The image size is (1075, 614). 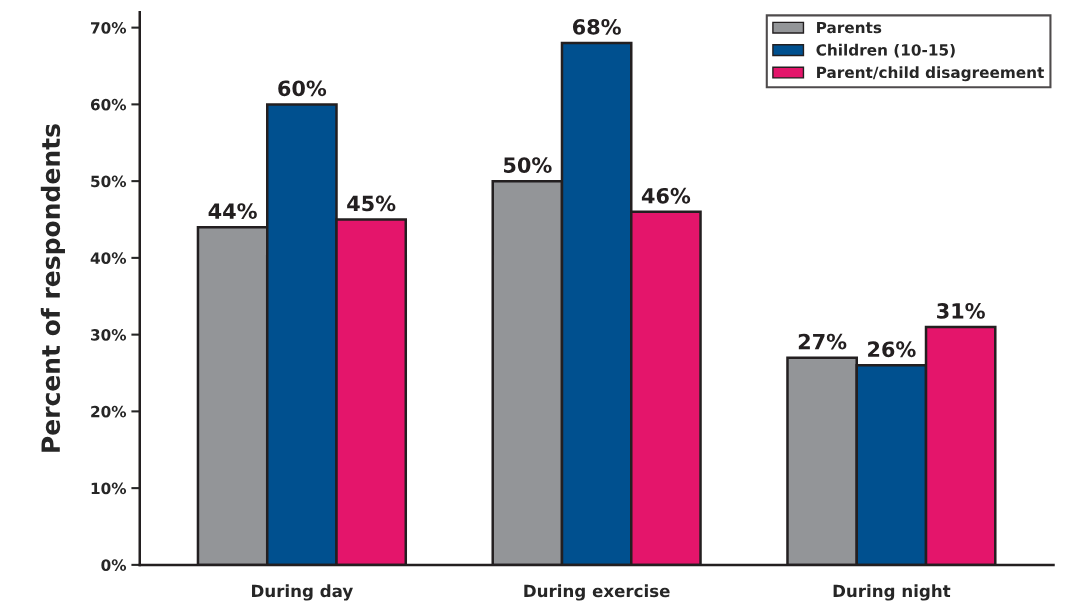 I want to click on y-tick-label: 40%, so click(x=108, y=258).